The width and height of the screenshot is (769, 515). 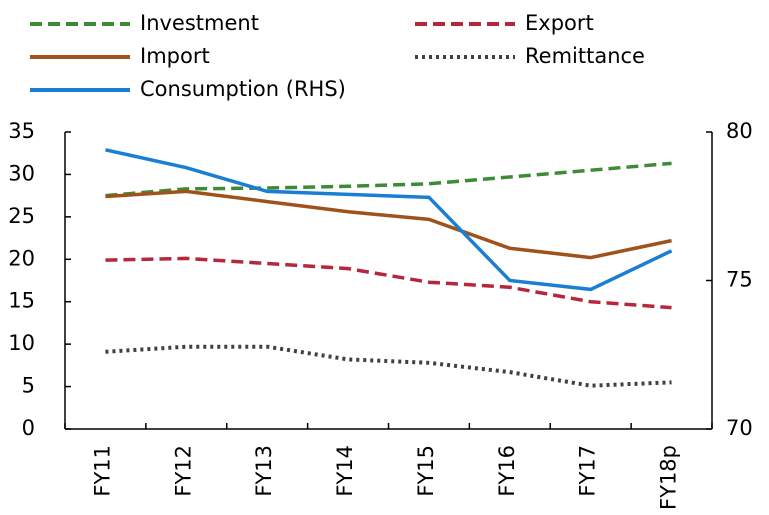 What do you see at coordinates (21, 173) in the screenshot?
I see `y-tick-label: 30` at bounding box center [21, 173].